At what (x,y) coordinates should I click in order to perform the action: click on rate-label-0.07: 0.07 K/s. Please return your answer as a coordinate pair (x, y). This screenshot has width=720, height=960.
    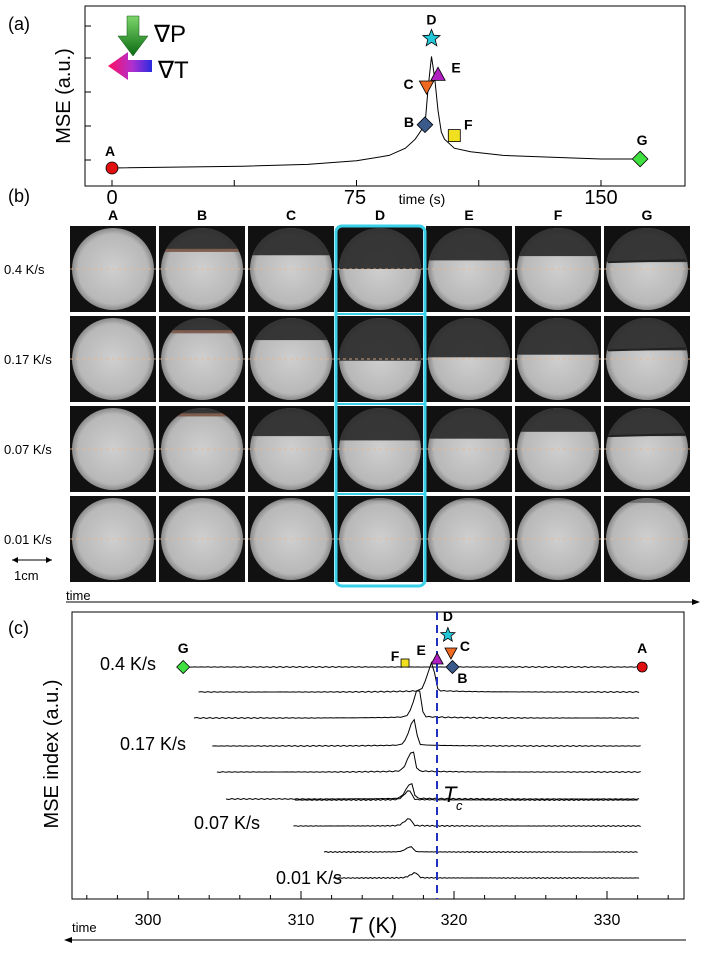
    Looking at the image, I should click on (227, 823).